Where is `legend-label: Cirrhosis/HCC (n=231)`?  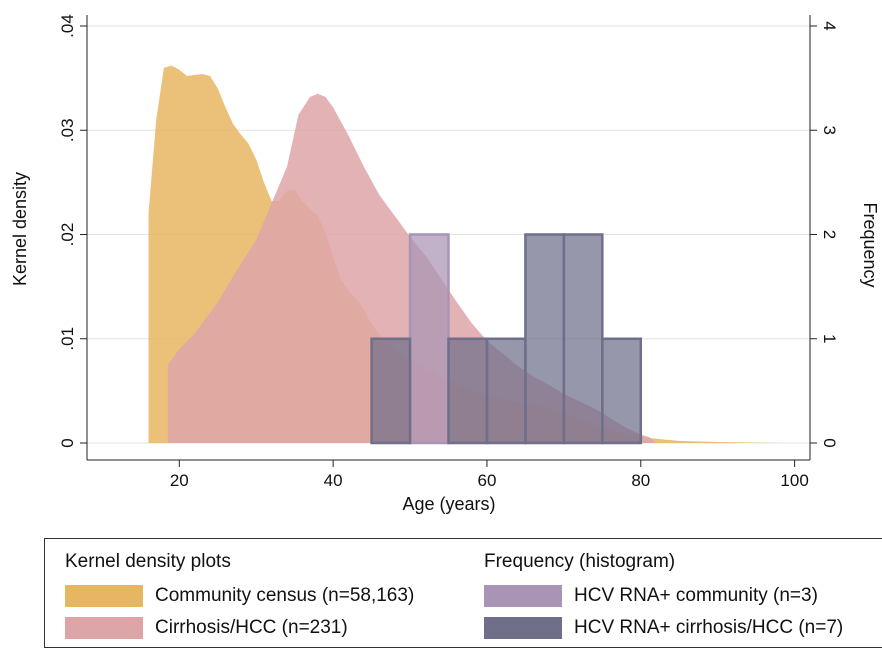
legend-label: Cirrhosis/HCC (n=231) is located at coordinates (251, 627).